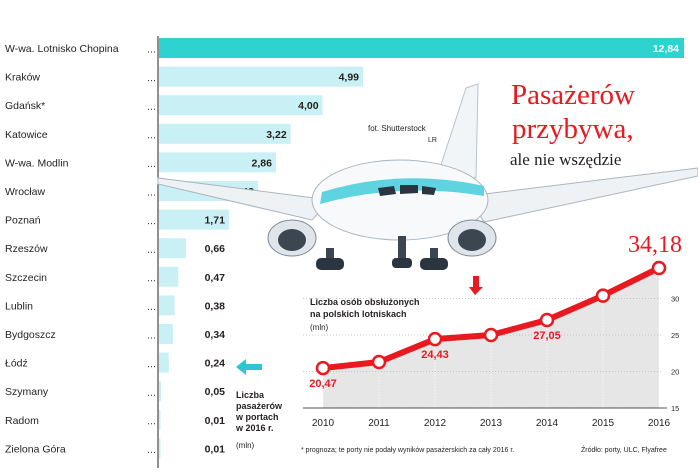  What do you see at coordinates (262, 163) in the screenshot?
I see `bar-value-label: 2,86` at bounding box center [262, 163].